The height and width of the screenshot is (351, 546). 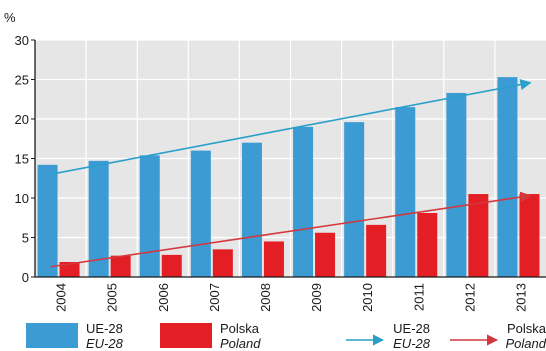 What do you see at coordinates (186, 335) in the screenshot?
I see `legend-swatch-polska` at bounding box center [186, 335].